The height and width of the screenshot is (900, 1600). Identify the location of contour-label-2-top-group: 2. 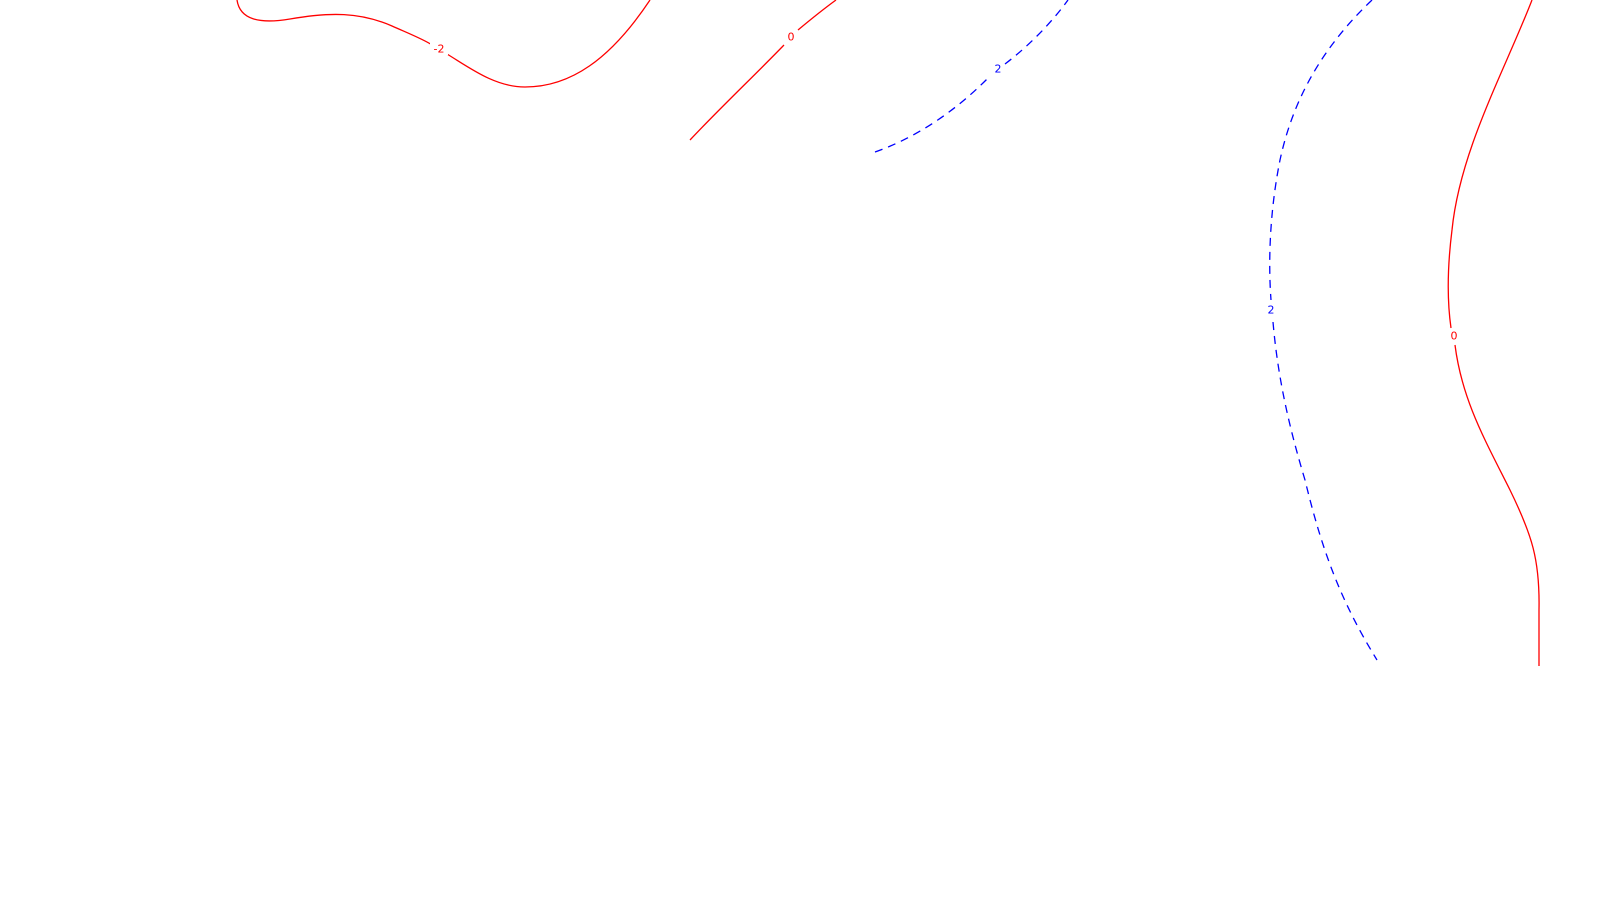
(997, 69).